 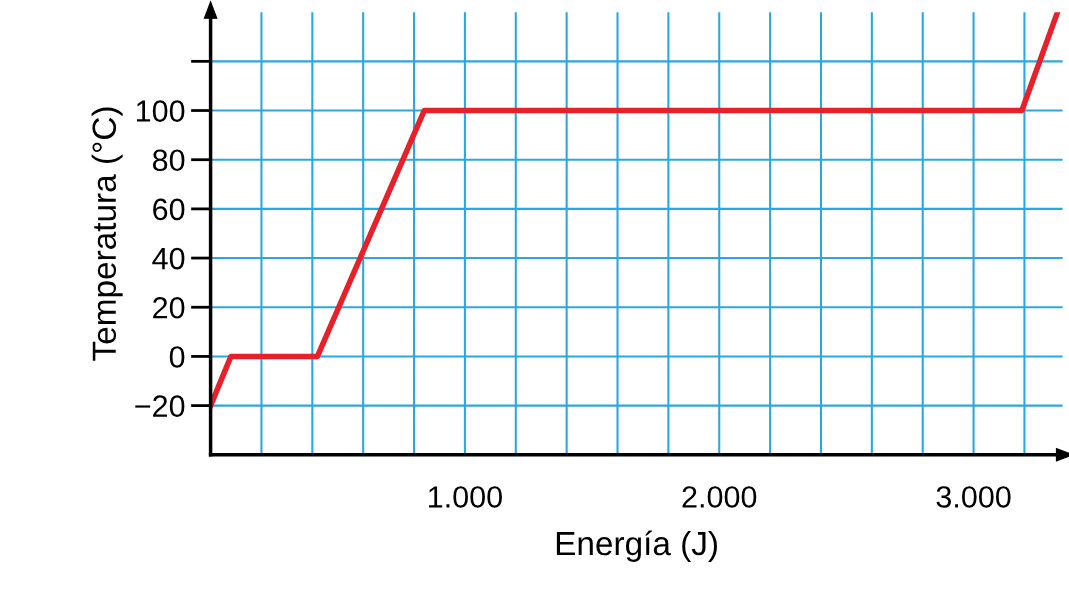 What do you see at coordinates (168, 258) in the screenshot?
I see `y-tick-label: 40` at bounding box center [168, 258].